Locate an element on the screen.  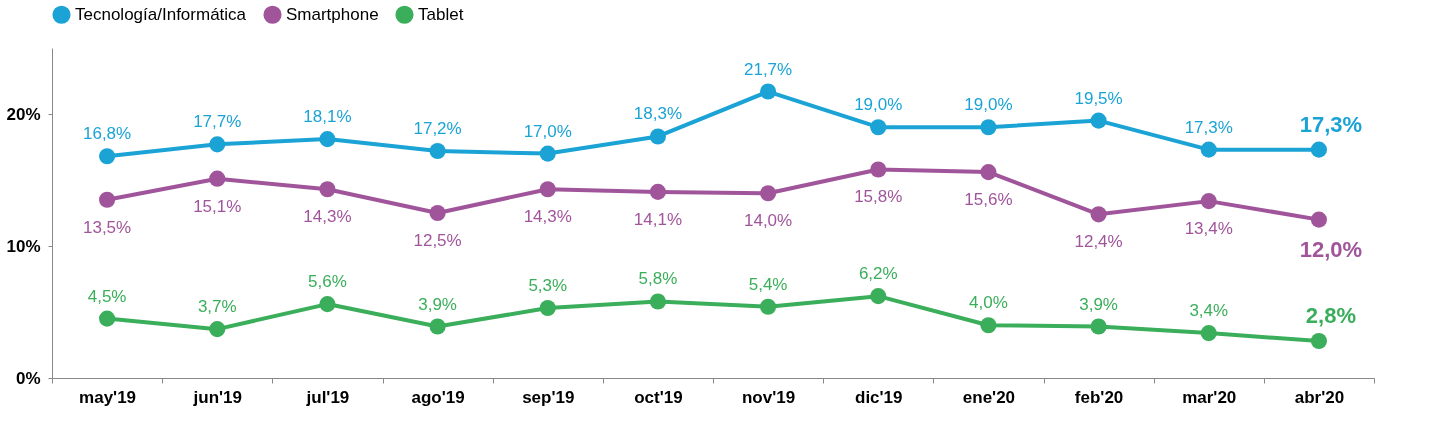
data-label: 17,0% is located at coordinates (547, 131).